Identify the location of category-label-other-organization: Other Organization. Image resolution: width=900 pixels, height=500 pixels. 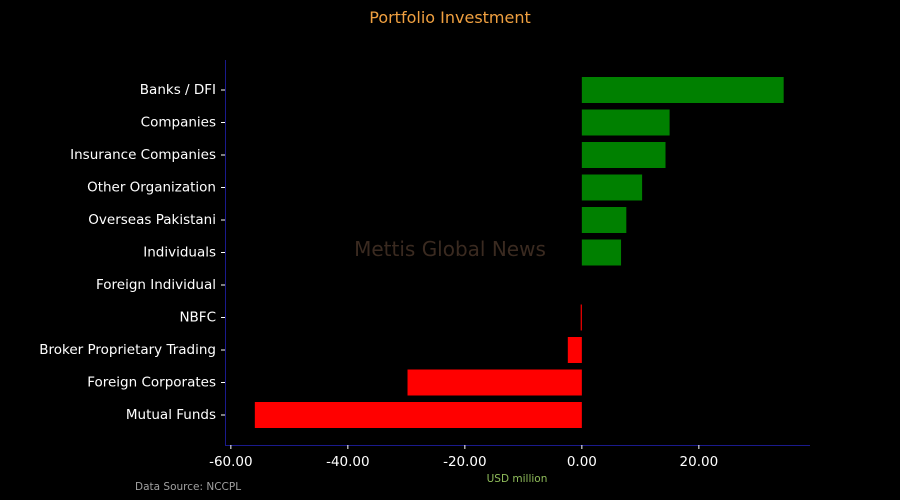
(151, 188).